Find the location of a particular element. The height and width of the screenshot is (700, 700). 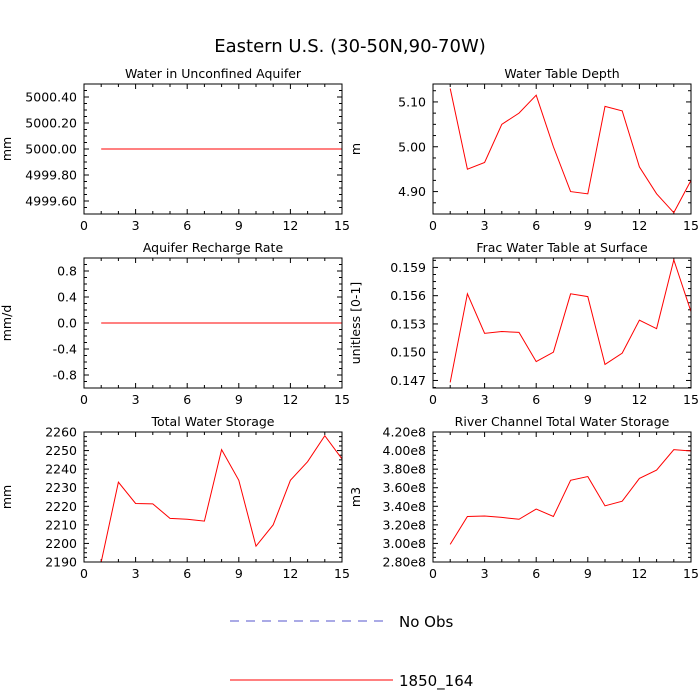

panel-river-channel-total-water-storage-xtick-label: 15 is located at coordinates (691, 573).